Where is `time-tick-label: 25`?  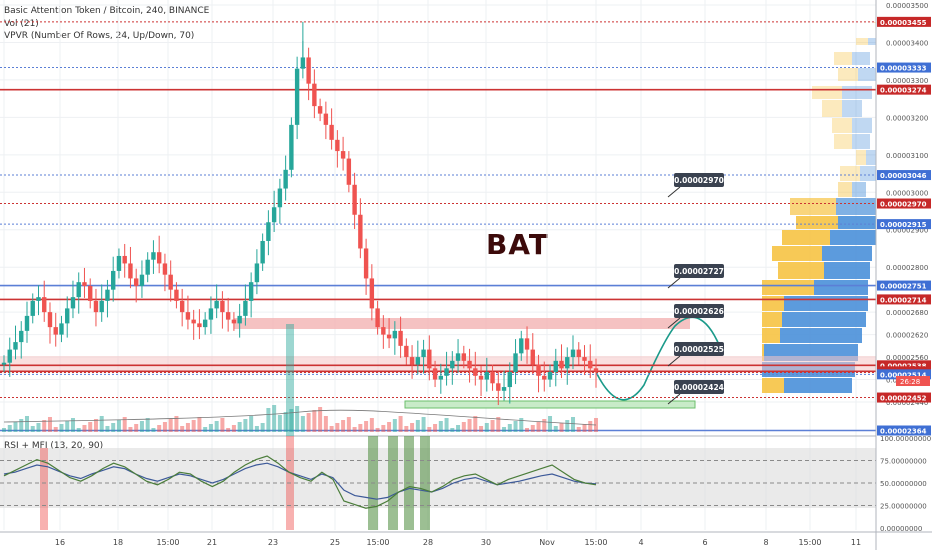
time-tick-label: 25 is located at coordinates (335, 542).